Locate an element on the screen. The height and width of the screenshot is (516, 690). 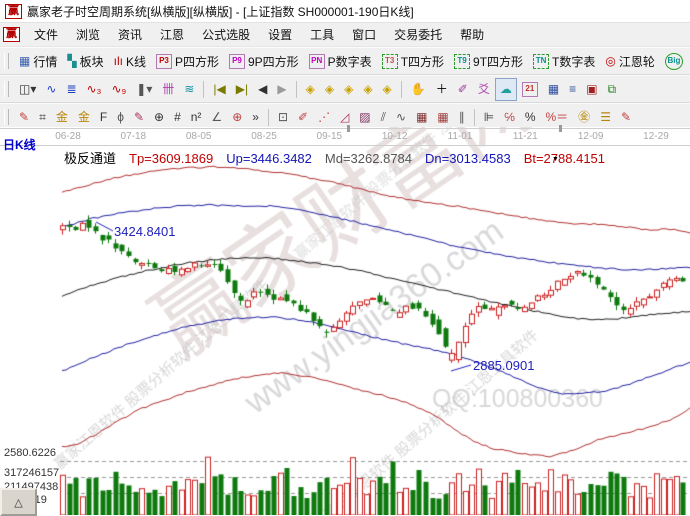
pan-left-button: ◈ is located at coordinates (310, 89).